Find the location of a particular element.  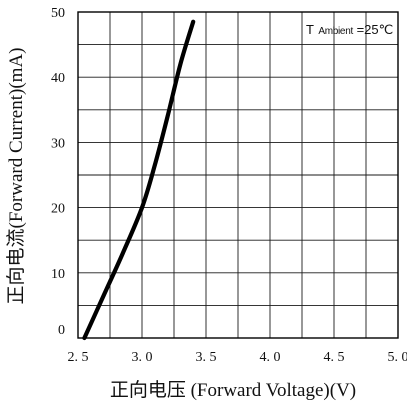

x-tick-label: 3. 0 is located at coordinates (142, 357).